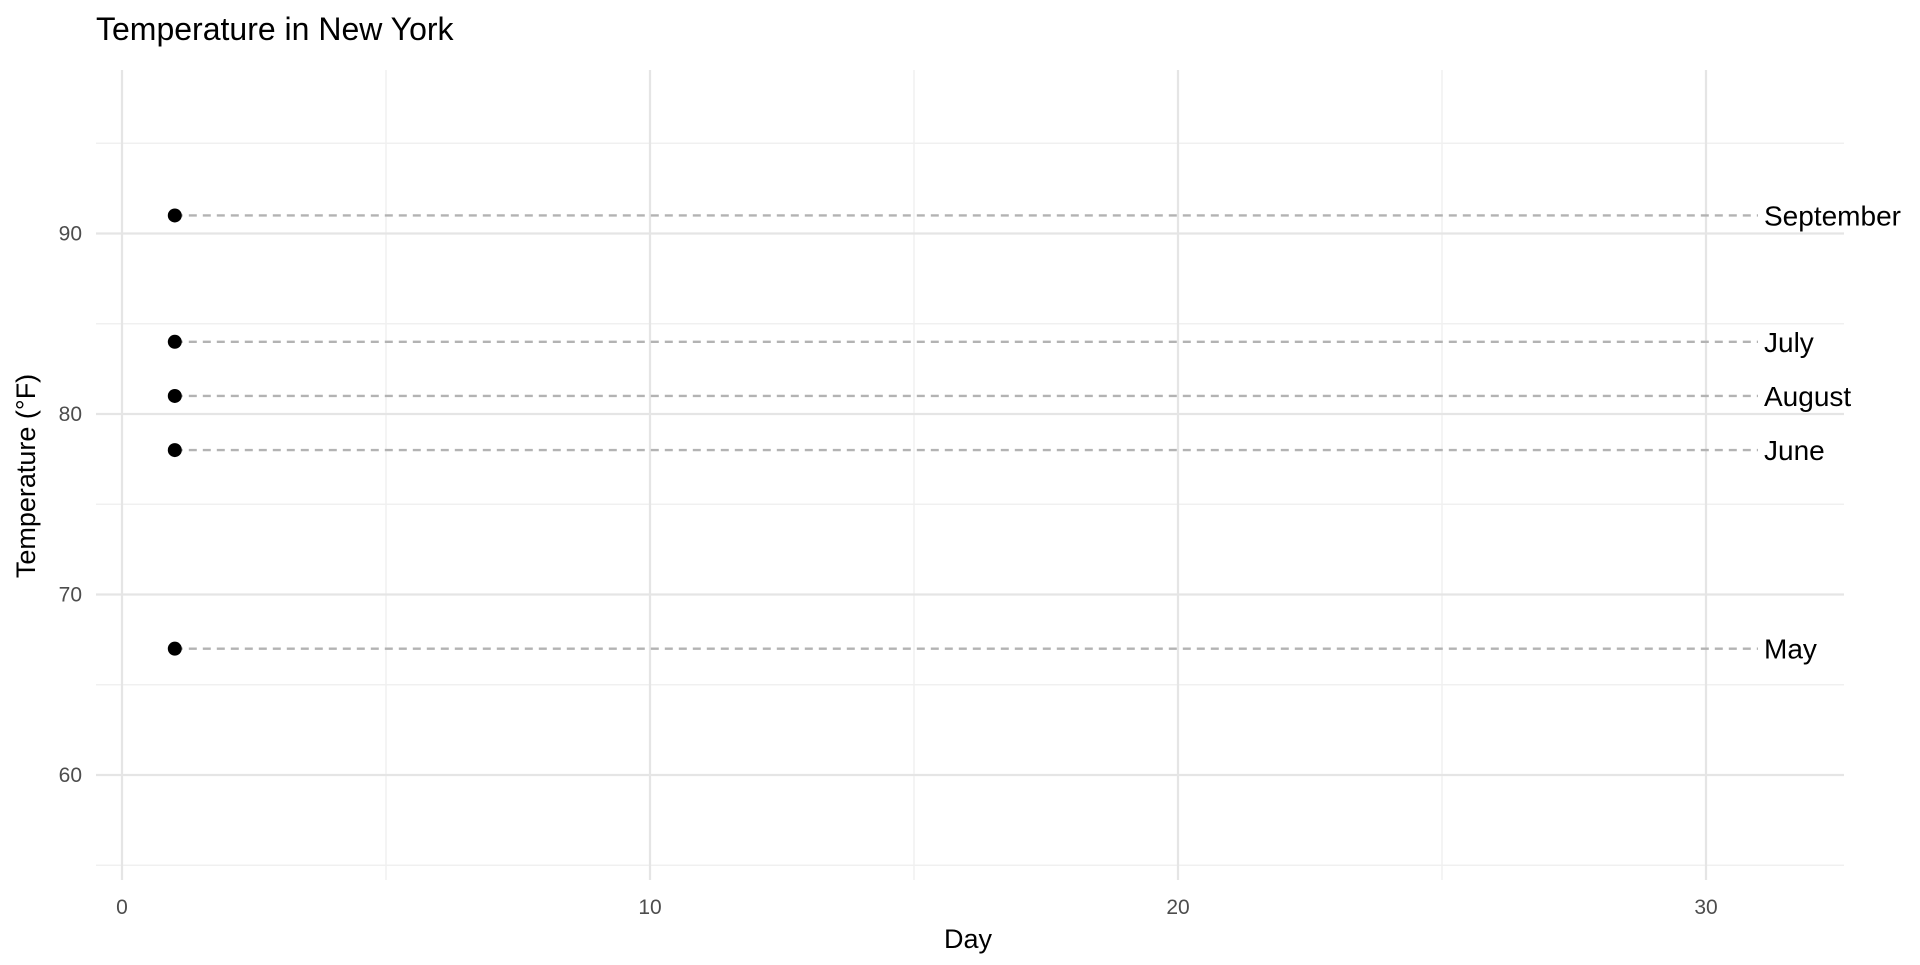 The height and width of the screenshot is (965, 1920). What do you see at coordinates (1807, 396) in the screenshot?
I see `series-label-august: August` at bounding box center [1807, 396].